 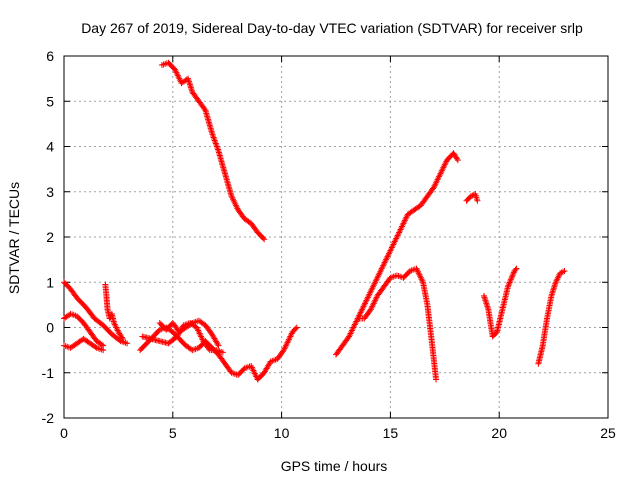 What do you see at coordinates (173, 433) in the screenshot?
I see `x-tick-label: 5` at bounding box center [173, 433].